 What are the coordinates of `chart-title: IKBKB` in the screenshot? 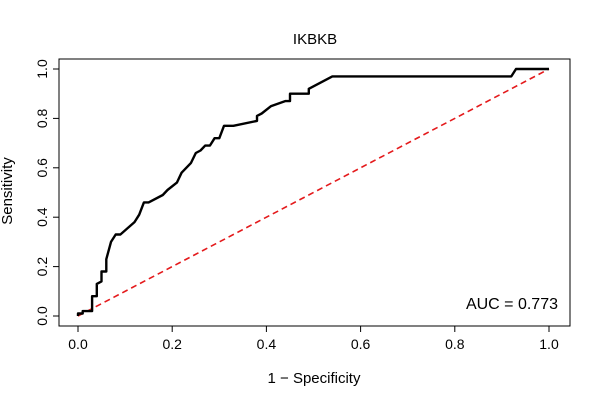 It's located at (315, 39).